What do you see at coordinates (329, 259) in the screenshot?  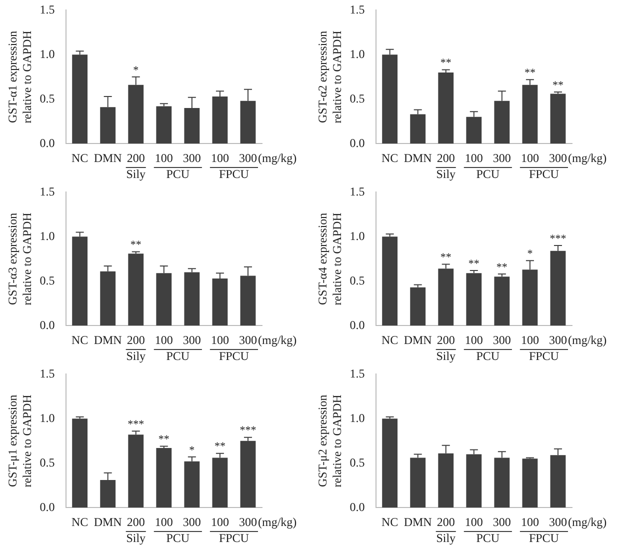 I see `y-axis-title: GST-α4 expression relative to GAPDH` at bounding box center [329, 259].